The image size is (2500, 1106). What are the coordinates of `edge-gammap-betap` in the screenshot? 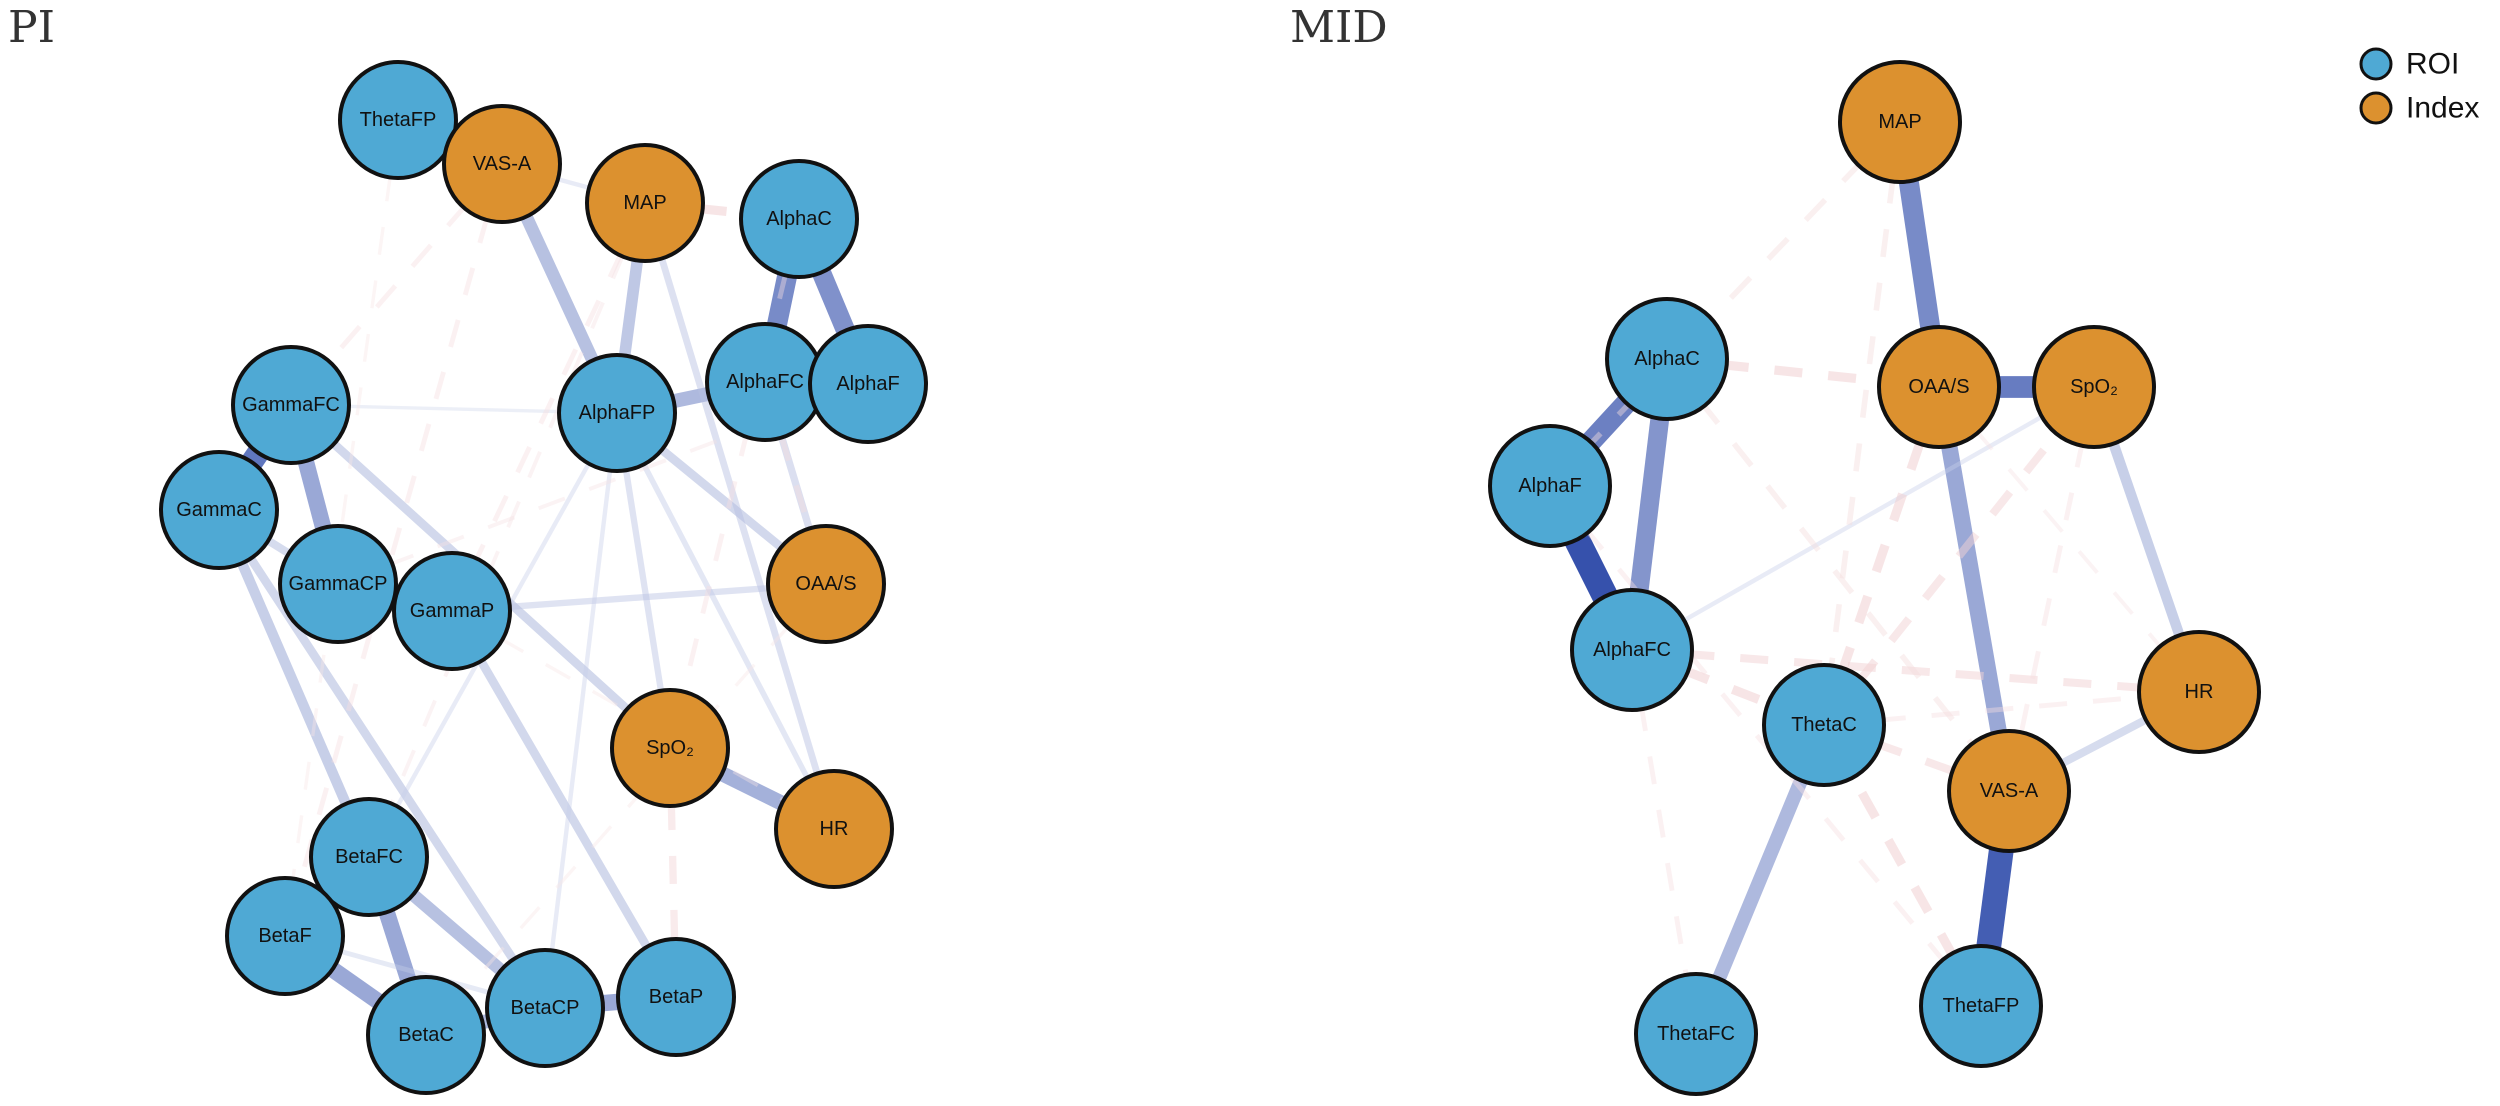 It's located at (564, 804).